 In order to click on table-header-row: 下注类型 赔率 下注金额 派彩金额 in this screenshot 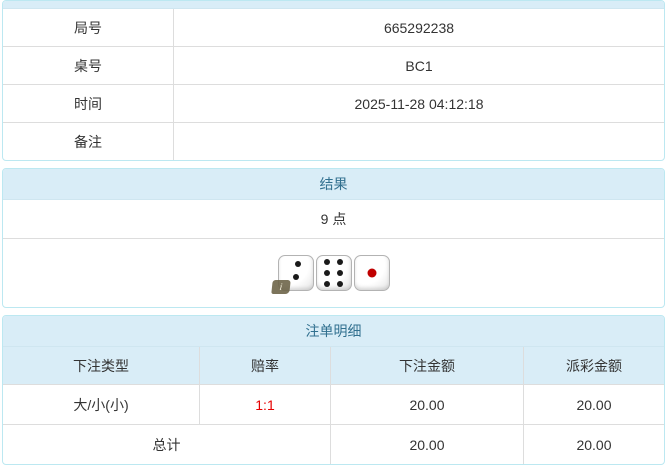, I will do `click(333, 366)`.